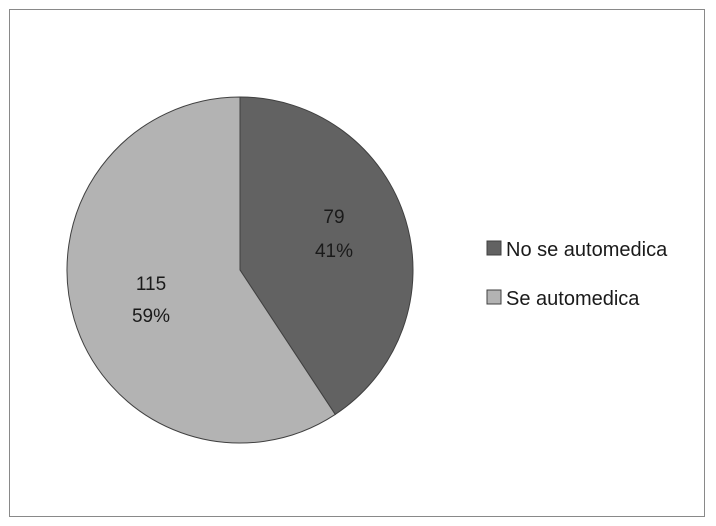  I want to click on legend-entry-se-automedica: Se automedica, so click(563, 299).